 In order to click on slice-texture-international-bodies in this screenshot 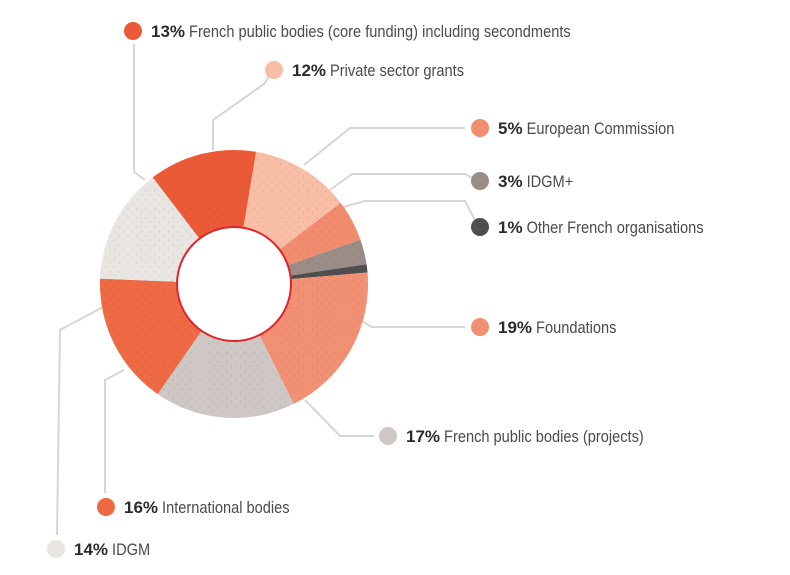, I will do `click(151, 336)`.